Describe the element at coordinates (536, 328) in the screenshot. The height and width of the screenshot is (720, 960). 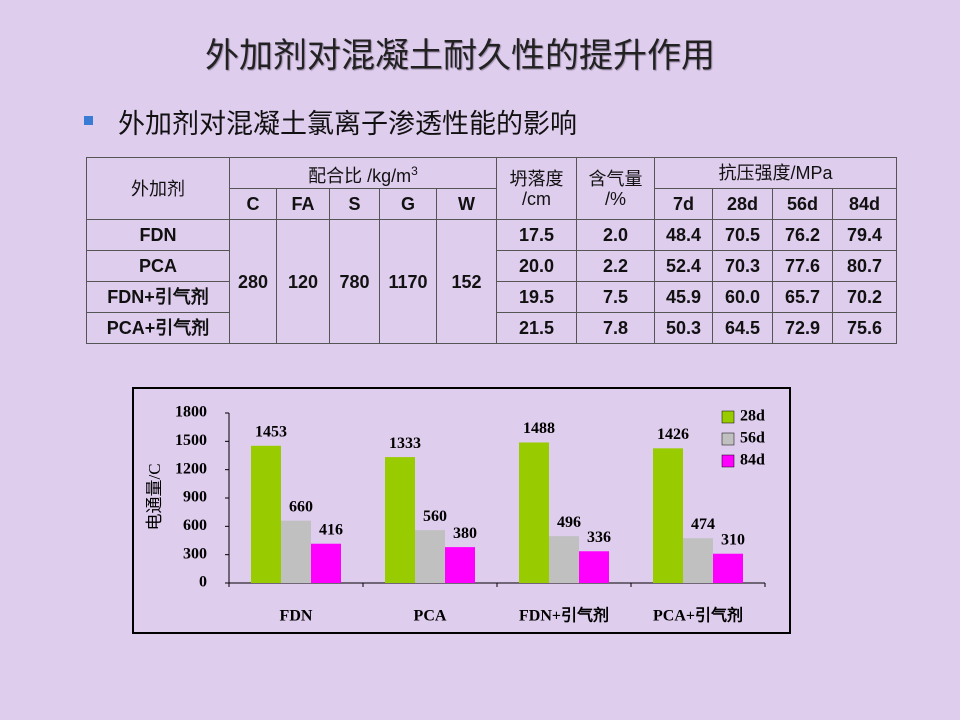
I see `slump-cell: 21.5` at that location.